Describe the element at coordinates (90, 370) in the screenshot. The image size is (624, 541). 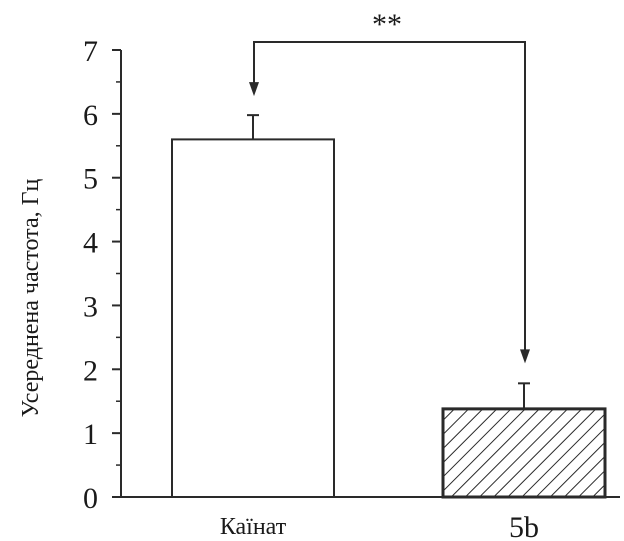
I see `y-tick-label: 2` at that location.